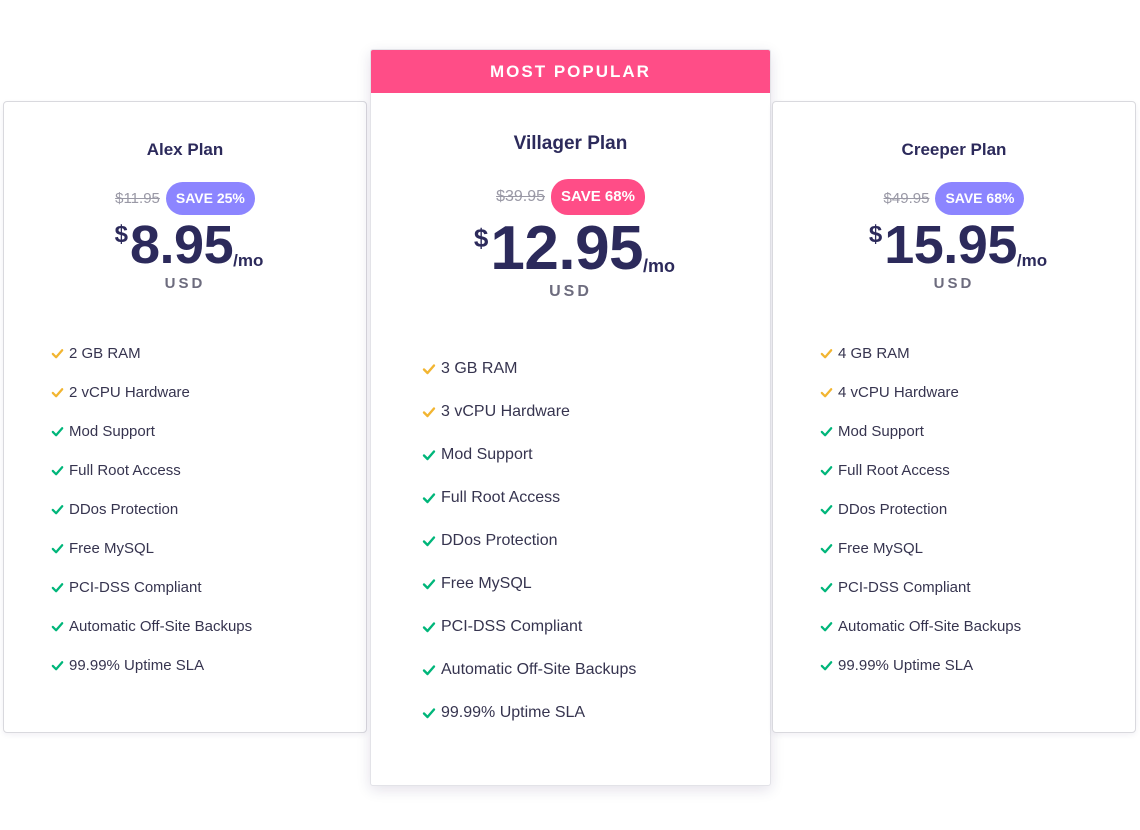 The height and width of the screenshot is (830, 1140). Describe the element at coordinates (574, 249) in the screenshot. I see `price: $ 12.95 /mo` at that location.